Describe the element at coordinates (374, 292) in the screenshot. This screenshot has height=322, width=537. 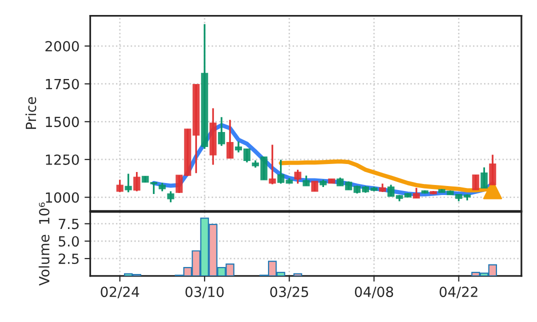
I see `x-tick-label: 04/08` at that location.